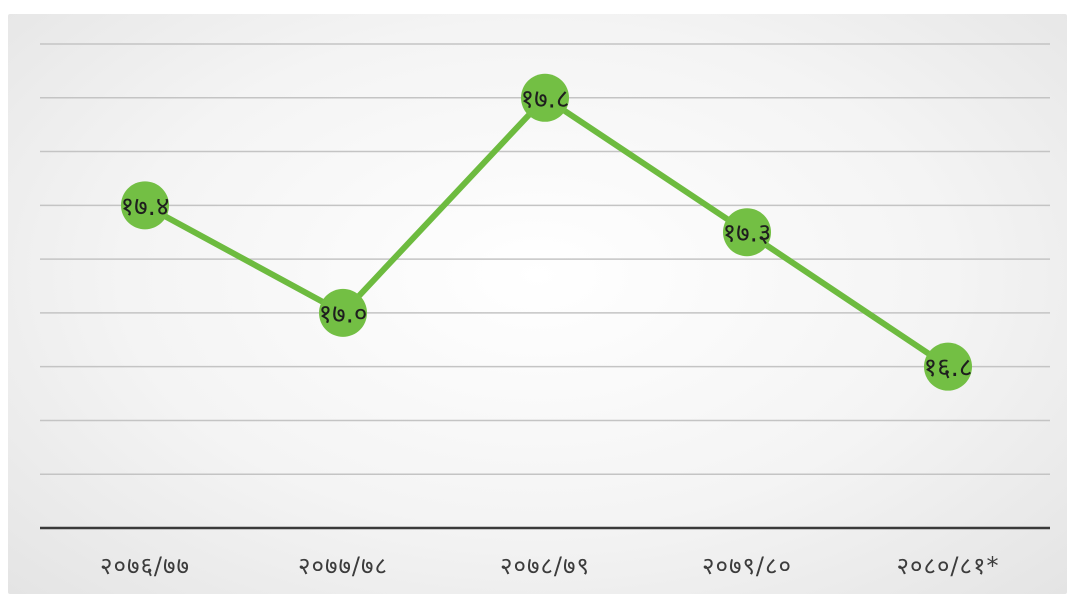  What do you see at coordinates (343, 566) in the screenshot?
I see `x-tick-label: २०७७/७८` at bounding box center [343, 566].